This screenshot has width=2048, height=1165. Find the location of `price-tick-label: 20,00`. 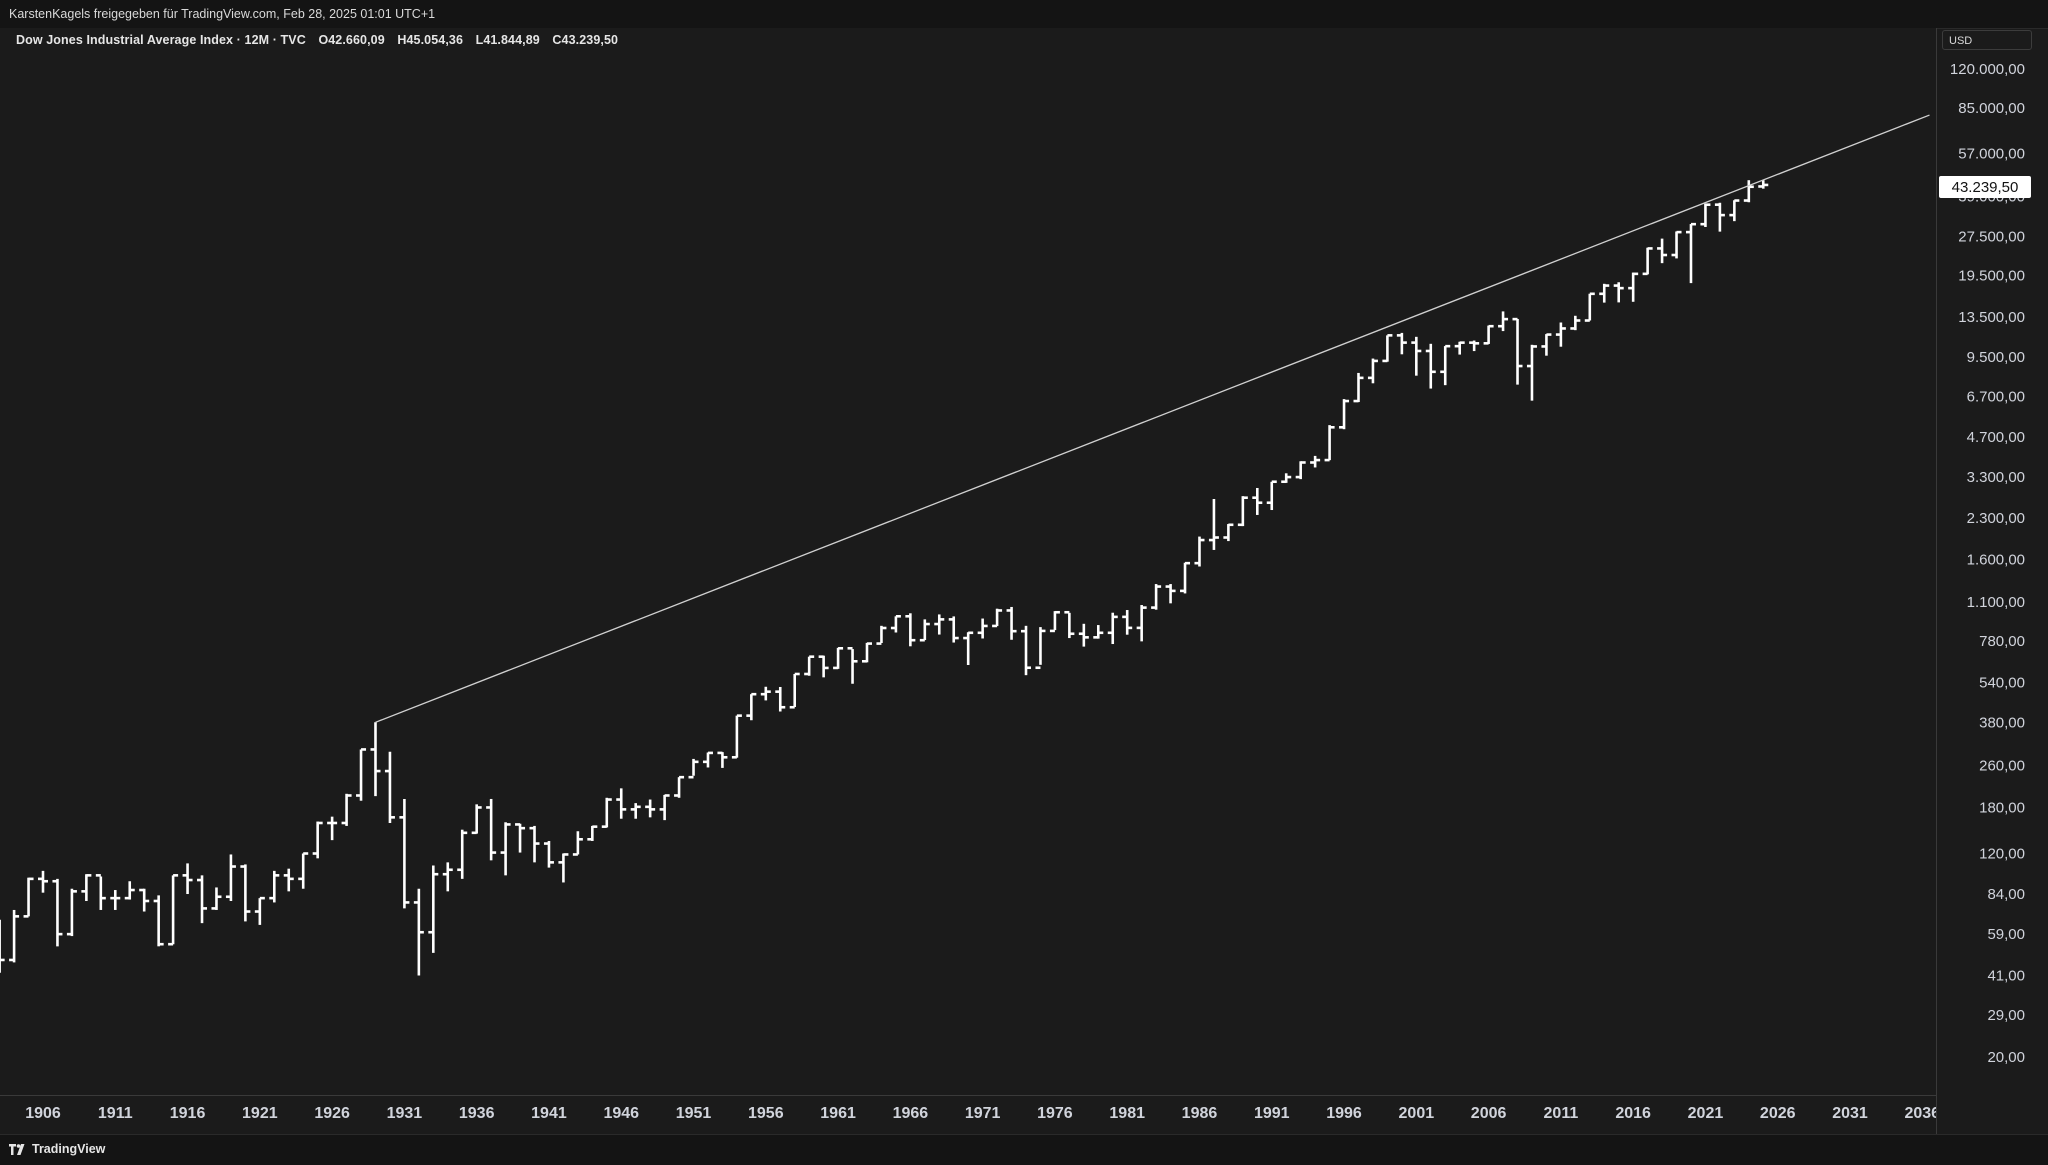

price-tick-label: 20,00 is located at coordinates (2006, 1057).